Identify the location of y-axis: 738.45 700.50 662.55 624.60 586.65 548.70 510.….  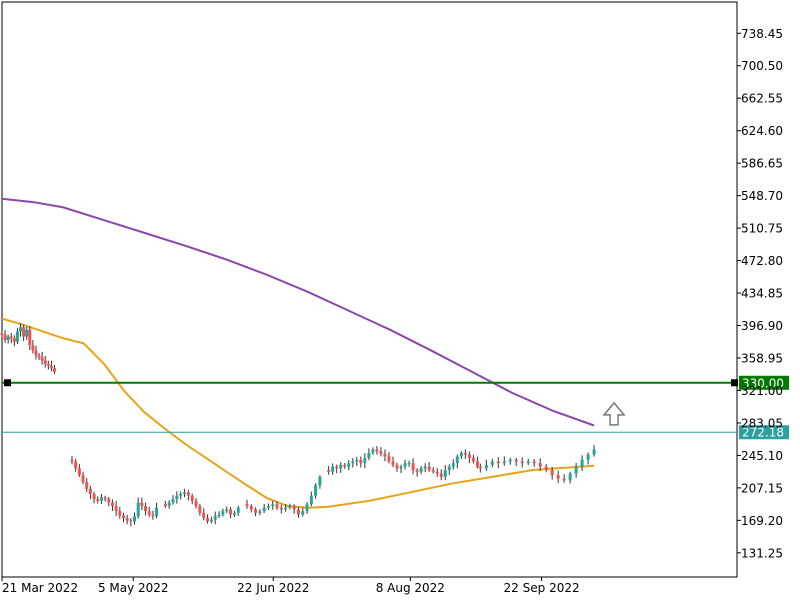
(760, 293).